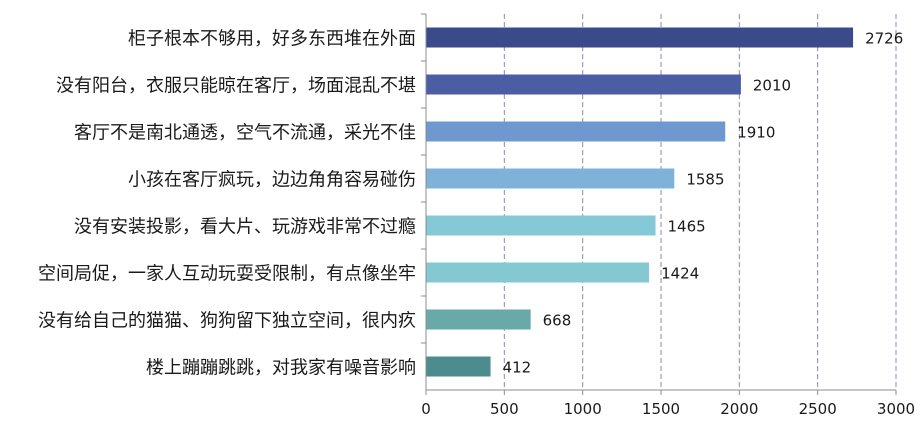 The width and height of the screenshot is (922, 425). Describe the element at coordinates (227, 321) in the screenshot. I see `category-label: 没有给自己的猫猫、狗狗留下独立空间，很内疚` at that location.